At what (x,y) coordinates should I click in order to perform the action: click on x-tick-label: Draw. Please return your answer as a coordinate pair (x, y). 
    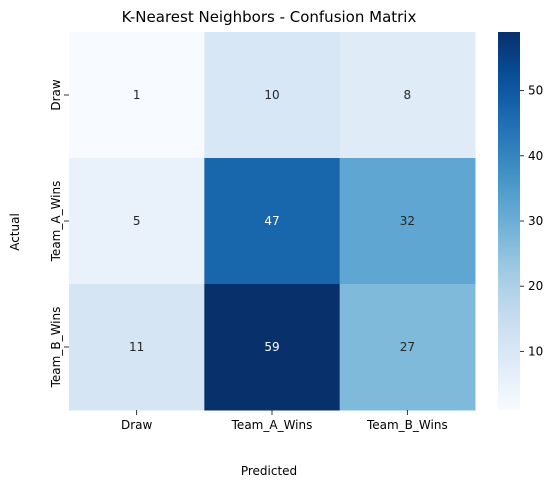
    Looking at the image, I should click on (137, 425).